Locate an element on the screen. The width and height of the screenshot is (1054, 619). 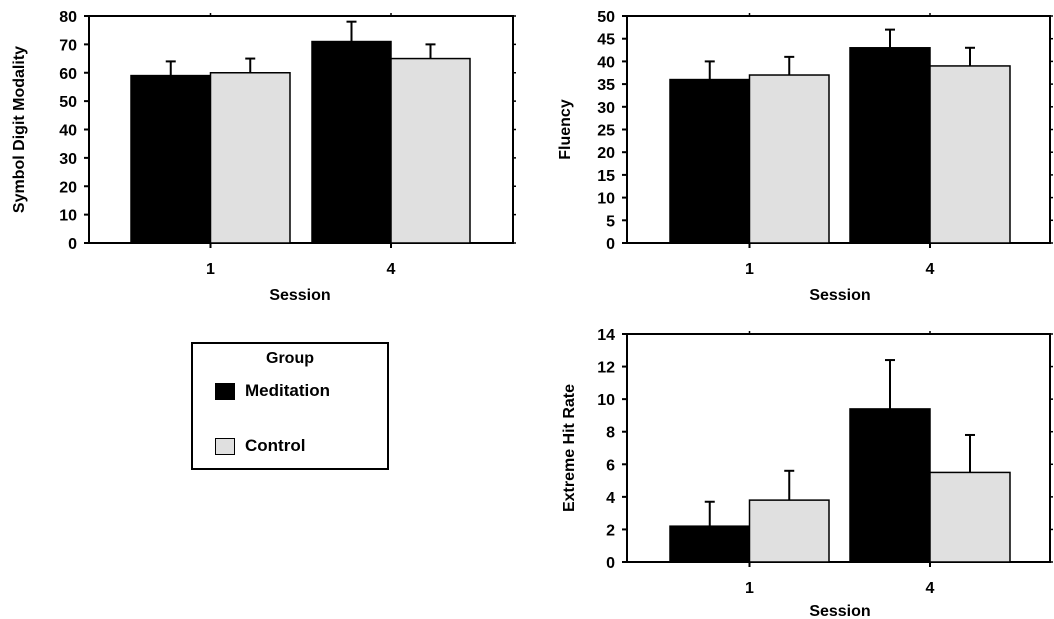
legend-label-meditation: Meditation is located at coordinates (287, 390).